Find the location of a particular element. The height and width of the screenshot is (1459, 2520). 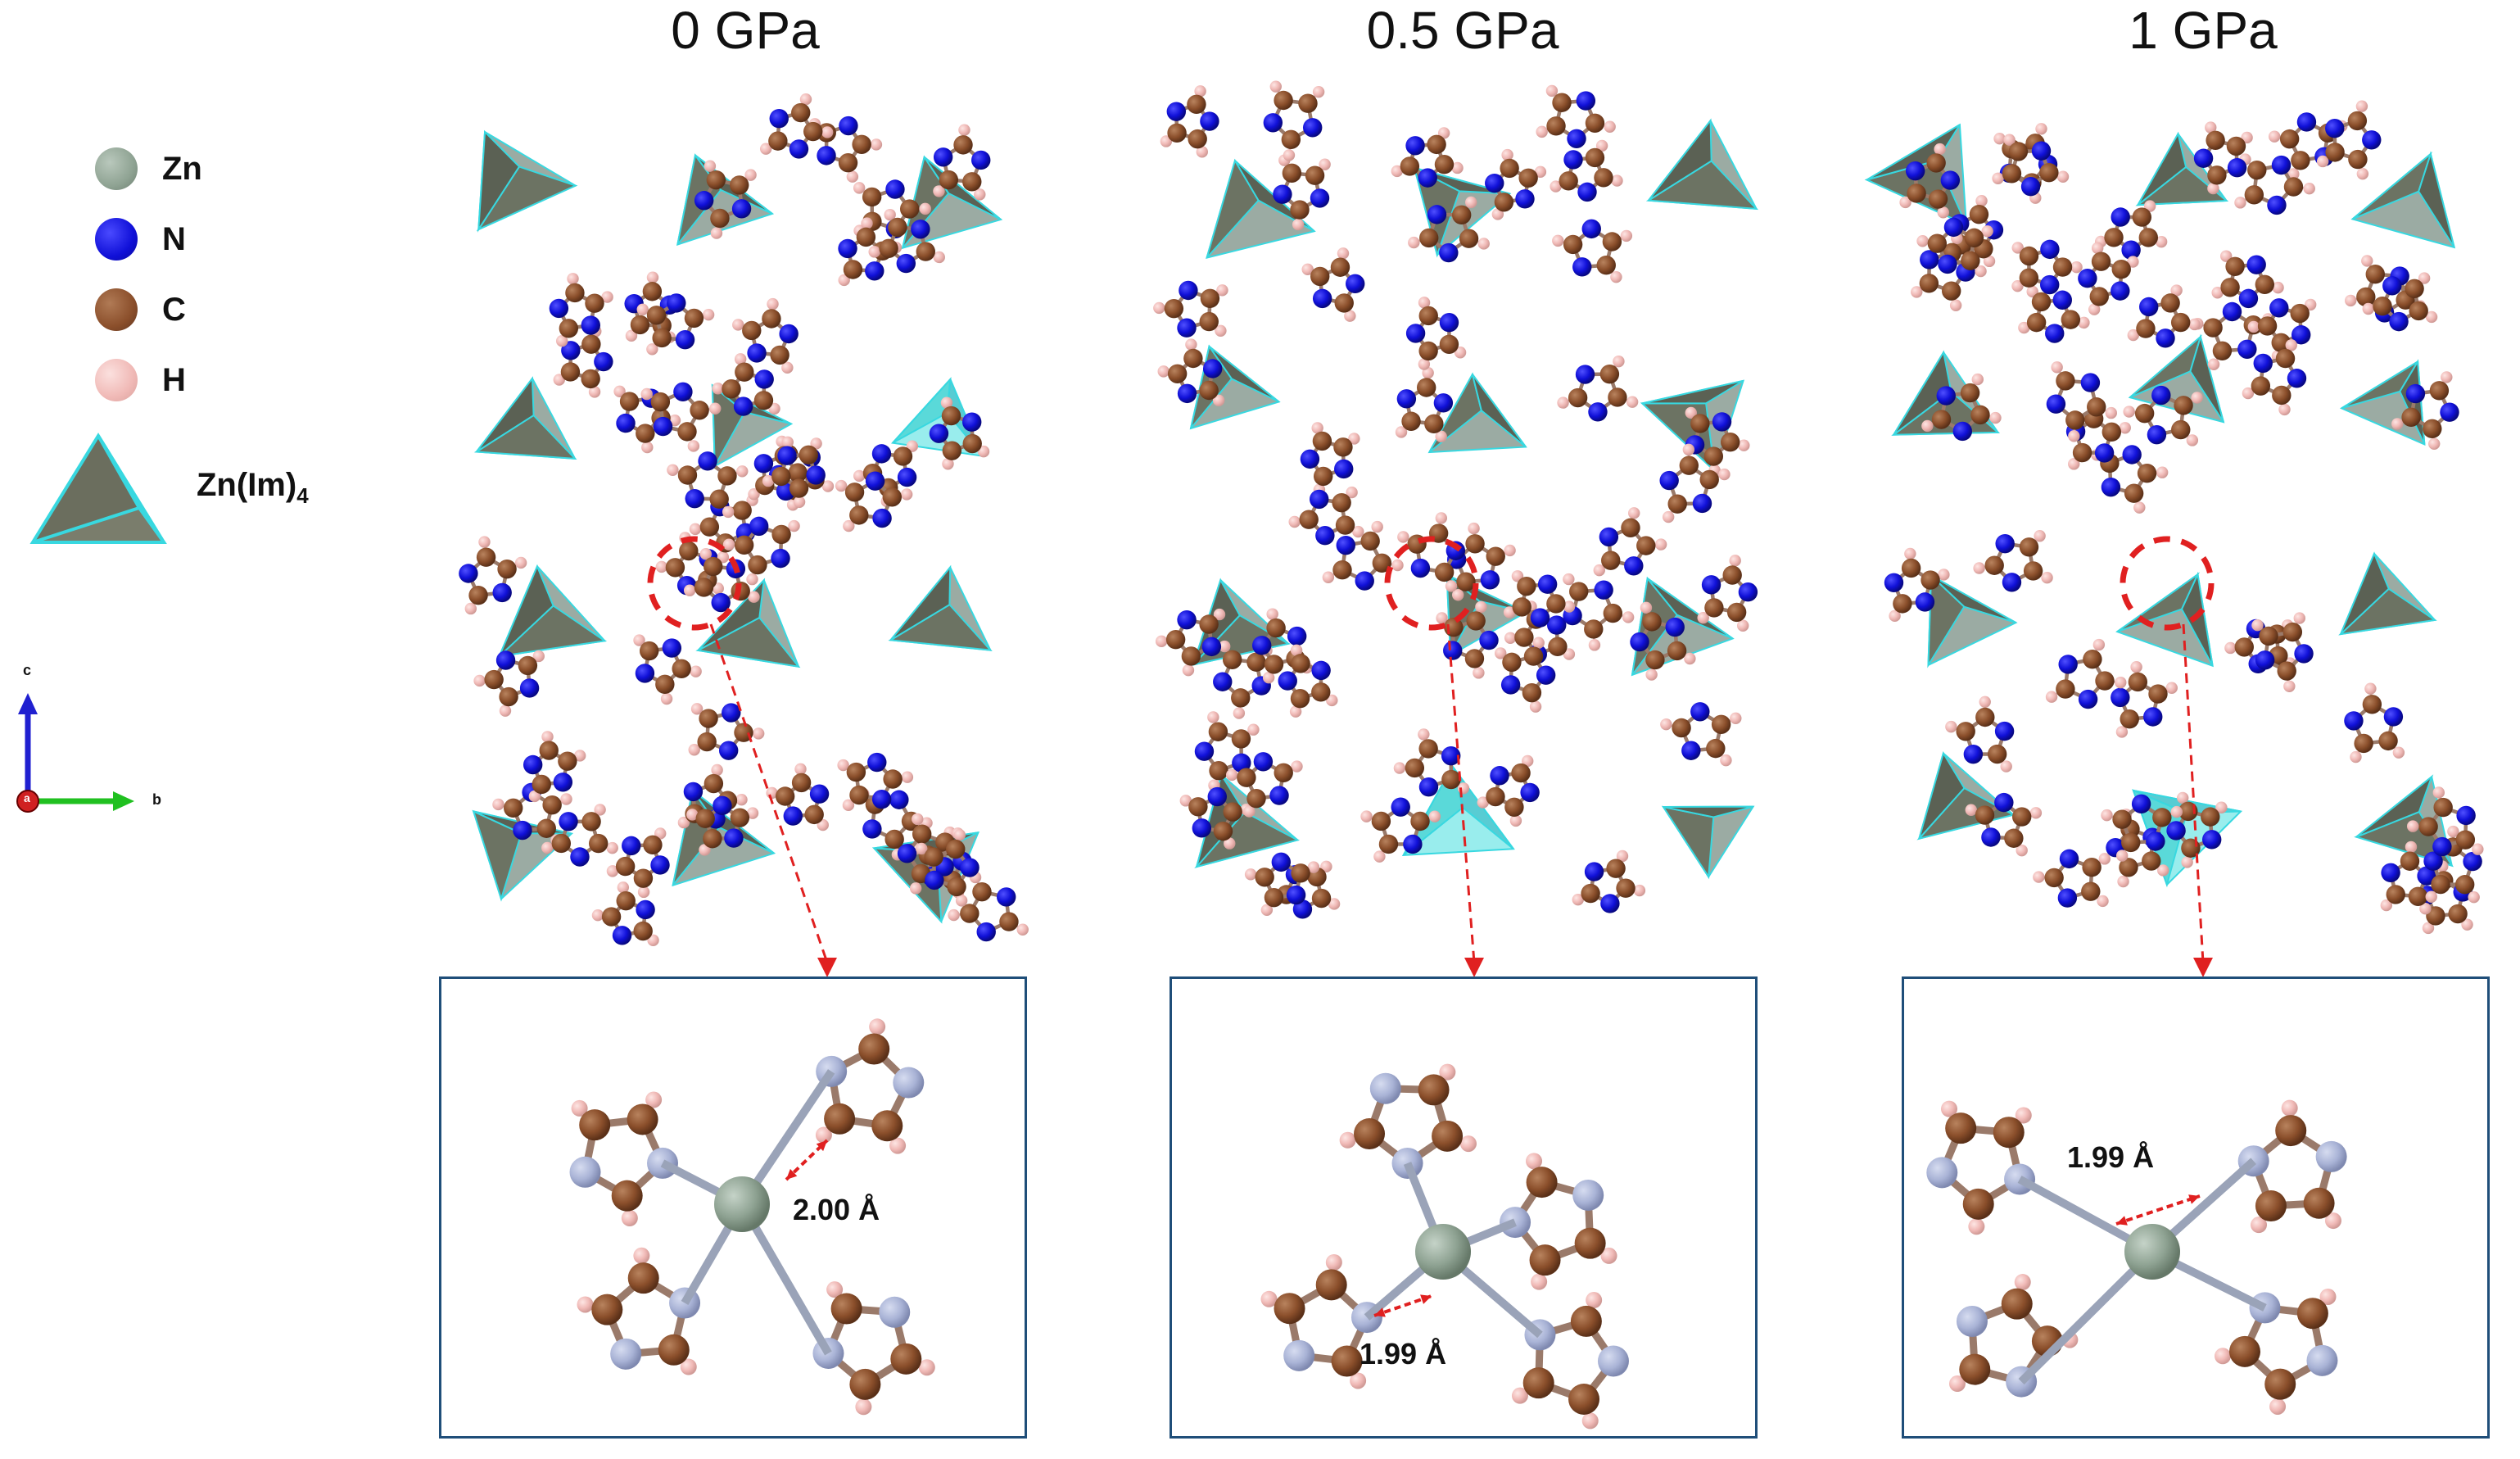

bond-length-arrowhead is located at coordinates (2194, 1199).